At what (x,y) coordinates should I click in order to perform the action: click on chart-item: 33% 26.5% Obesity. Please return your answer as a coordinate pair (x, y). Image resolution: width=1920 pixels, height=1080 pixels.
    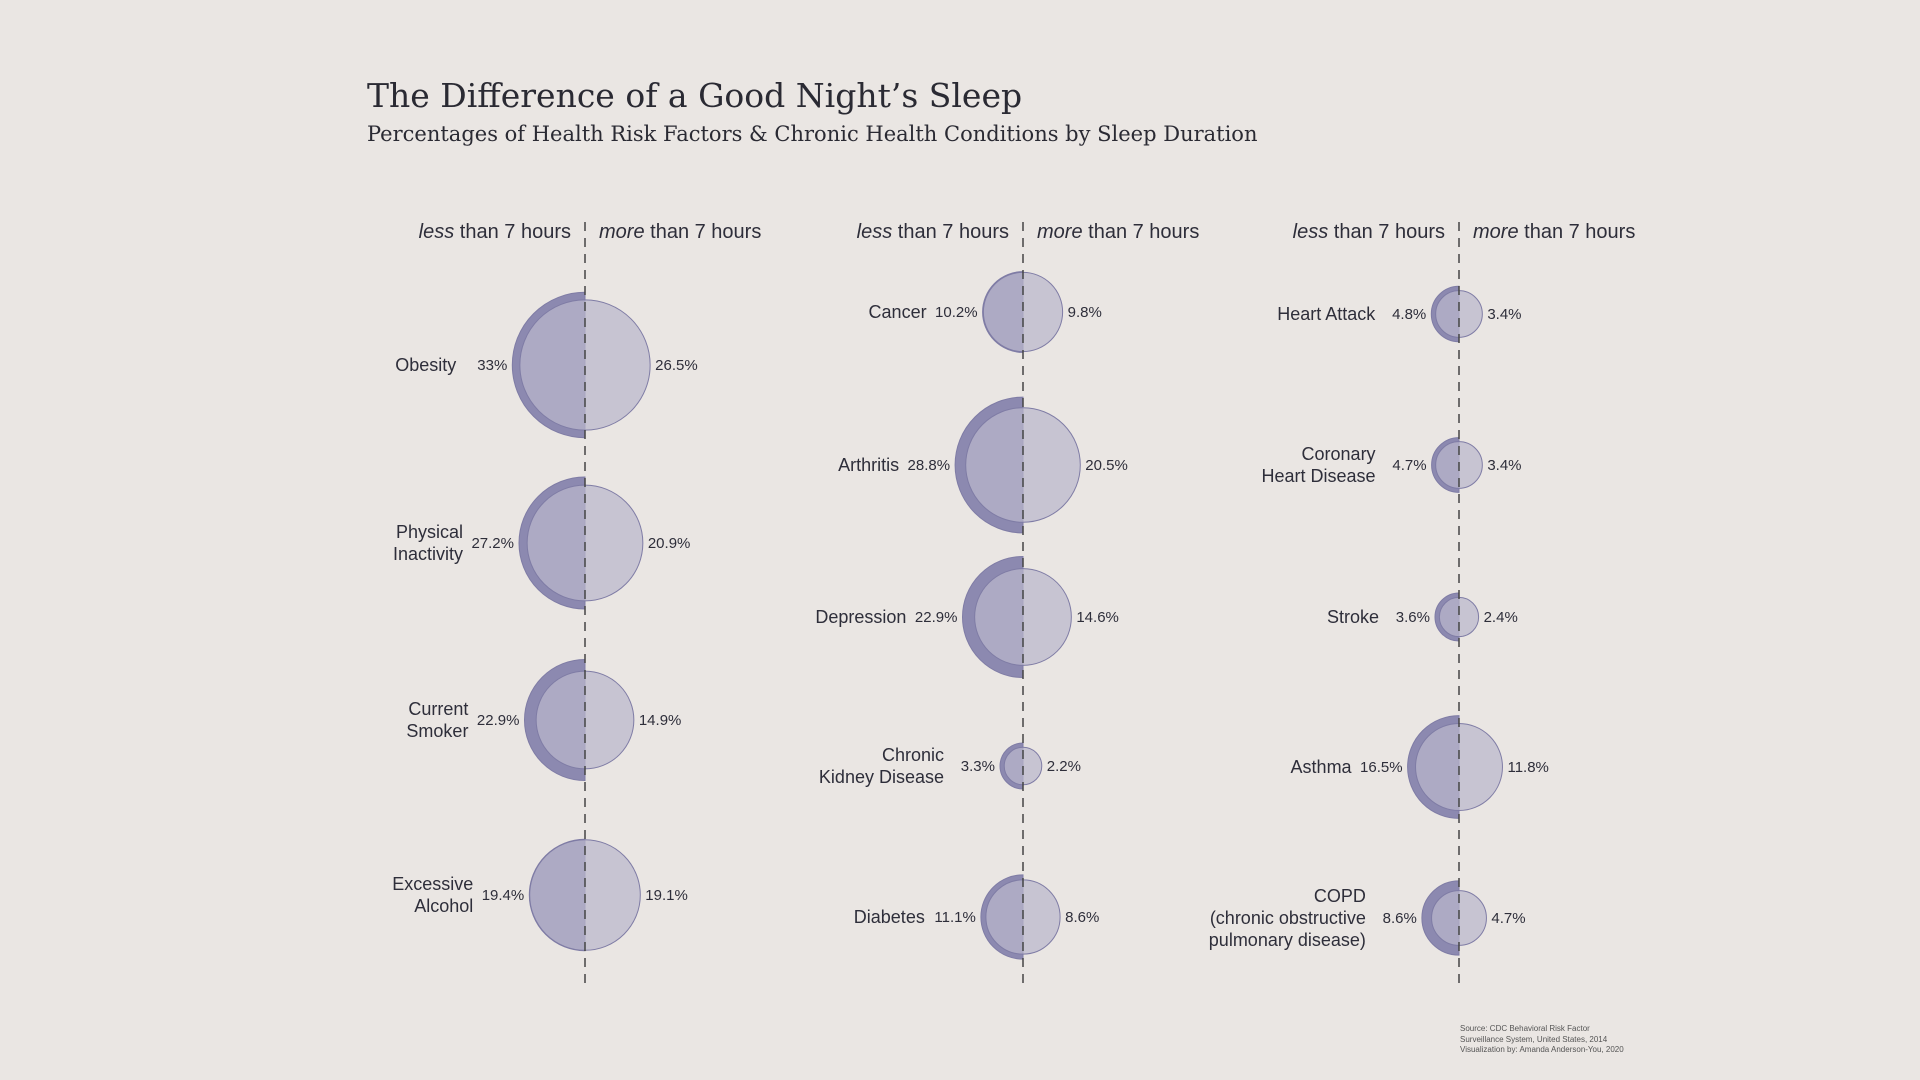
    Looking at the image, I should click on (546, 365).